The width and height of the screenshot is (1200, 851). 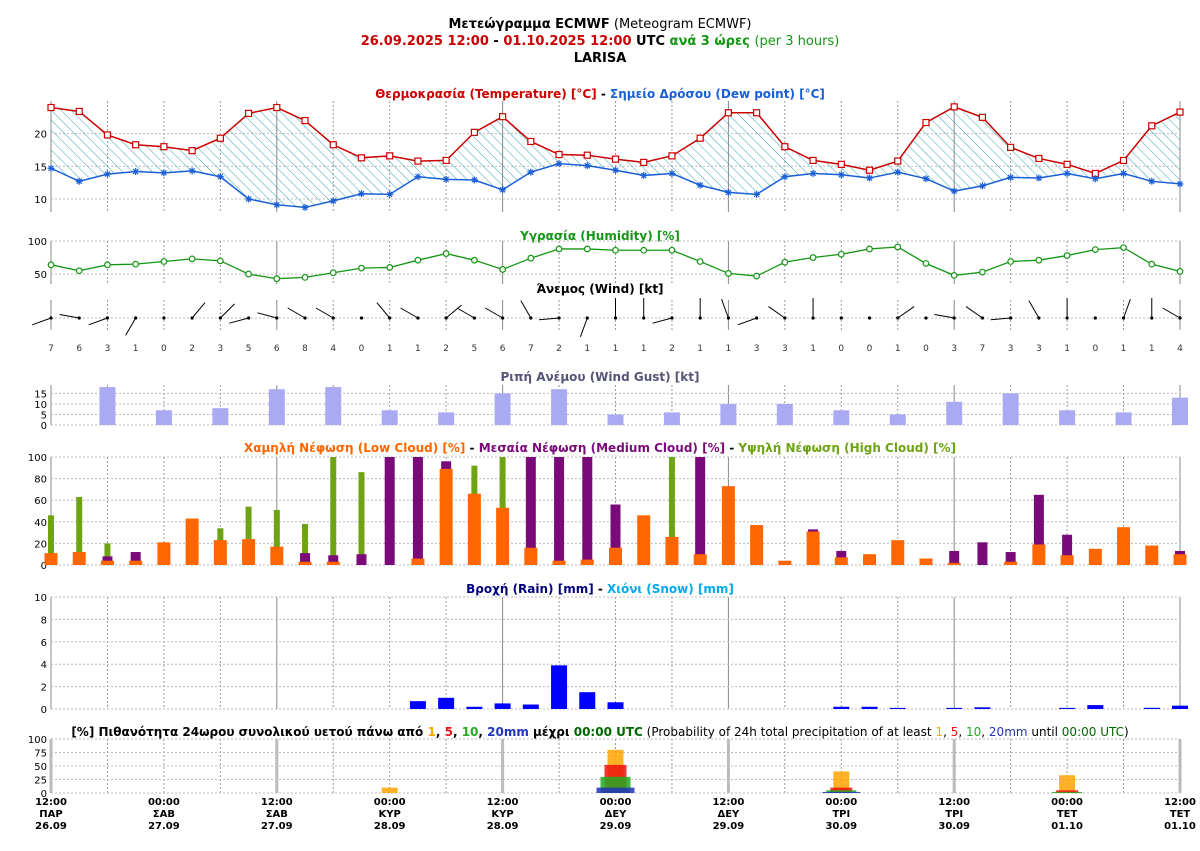 I want to click on probability-ytick-label: 75, so click(x=40, y=754).